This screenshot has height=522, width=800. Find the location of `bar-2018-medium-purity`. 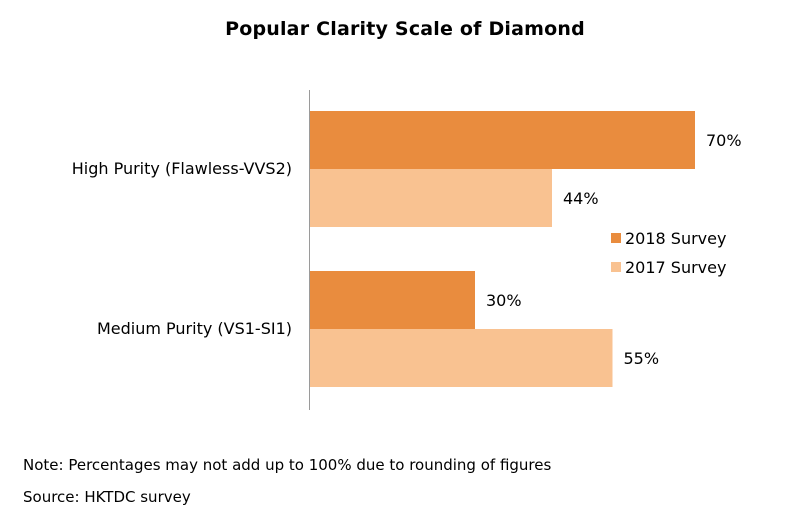

bar-2018-medium-purity is located at coordinates (392, 300).